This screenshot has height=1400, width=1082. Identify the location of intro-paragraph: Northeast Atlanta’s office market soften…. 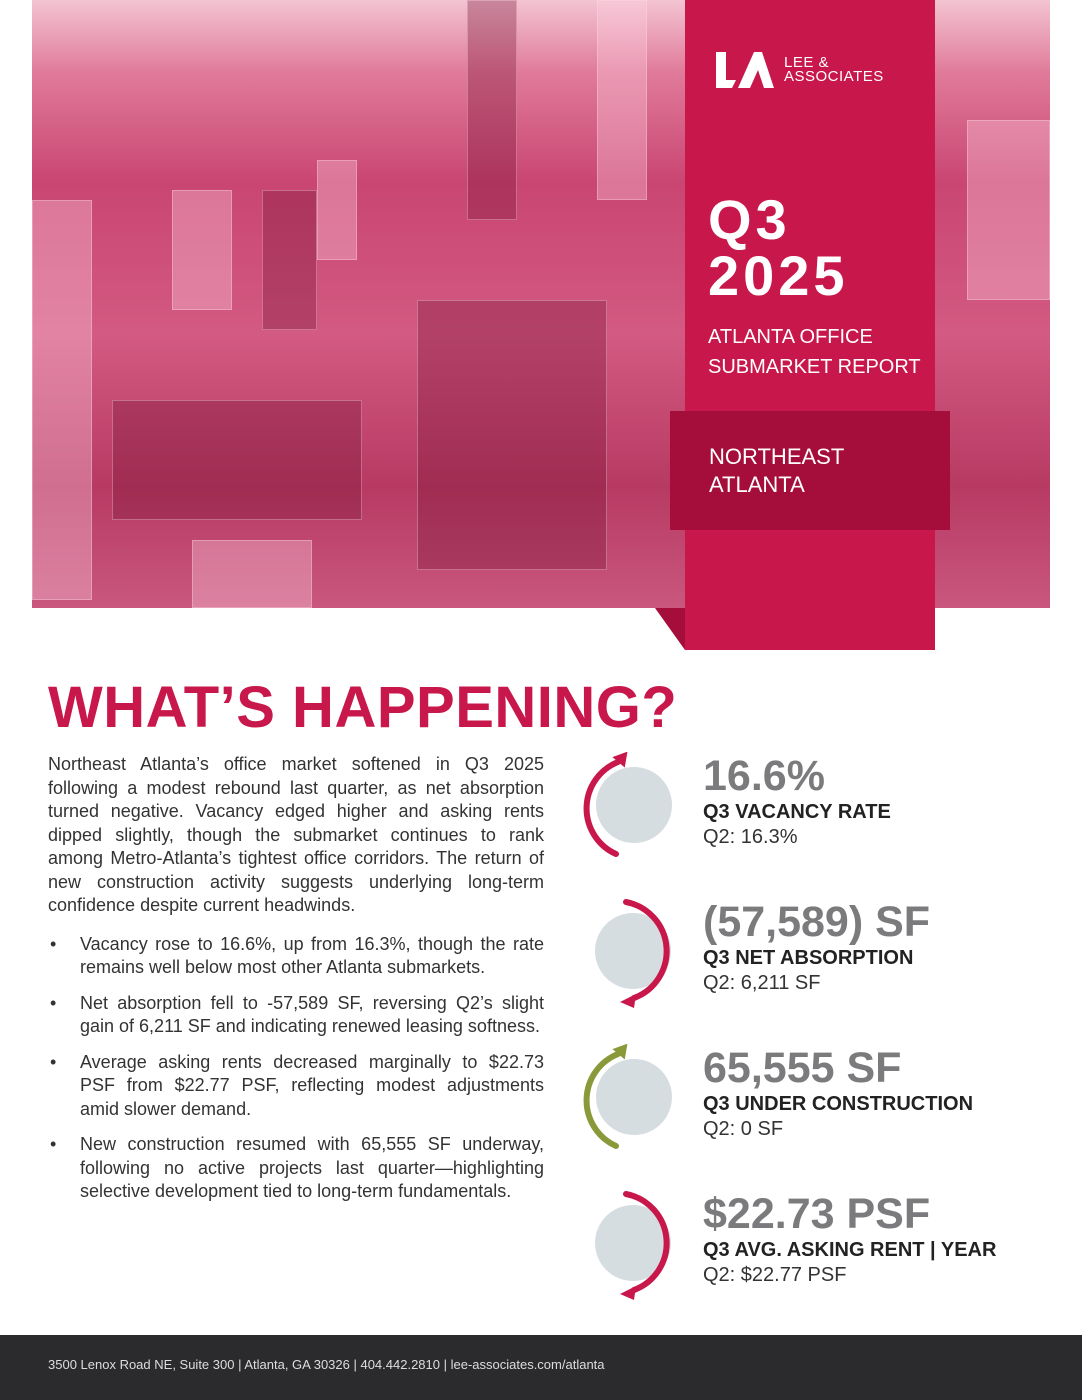
(296, 834).